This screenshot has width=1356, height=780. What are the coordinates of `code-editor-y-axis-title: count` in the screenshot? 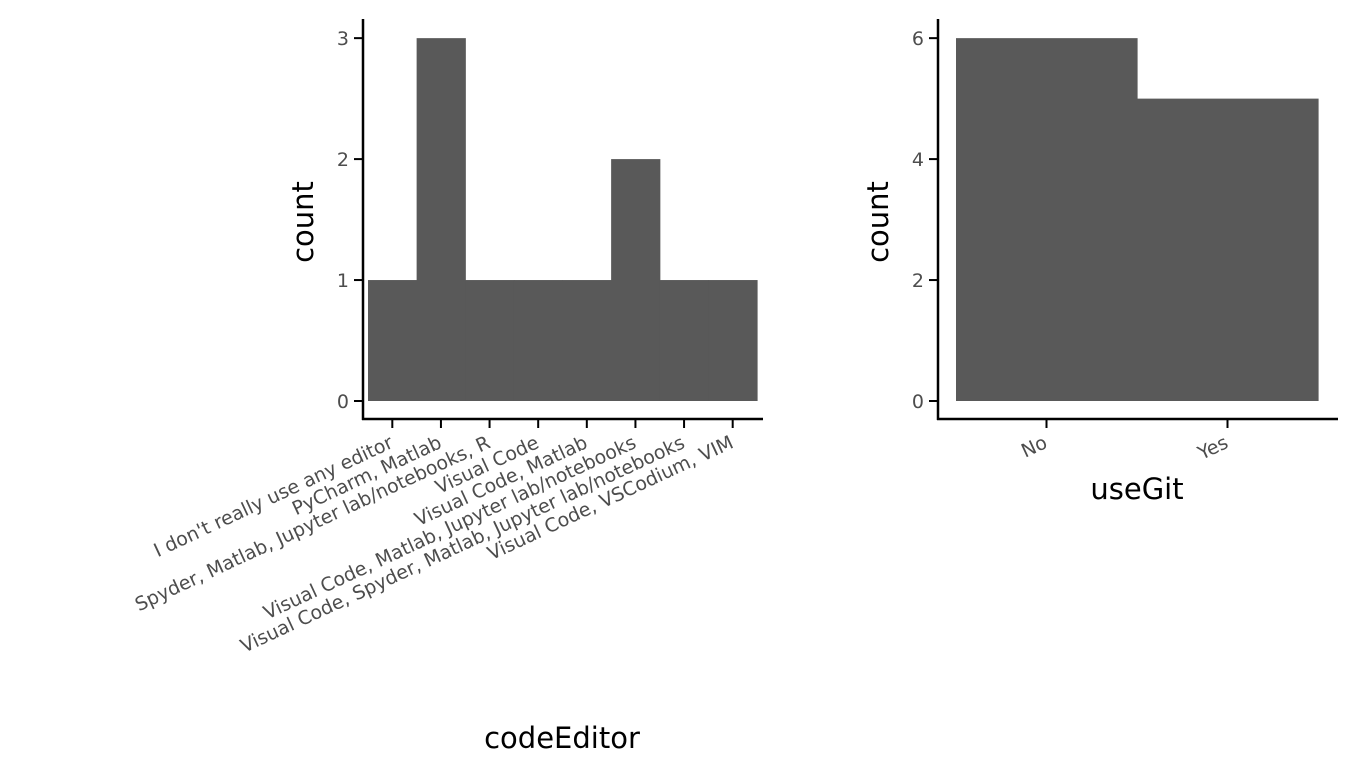 It's located at (303, 222).